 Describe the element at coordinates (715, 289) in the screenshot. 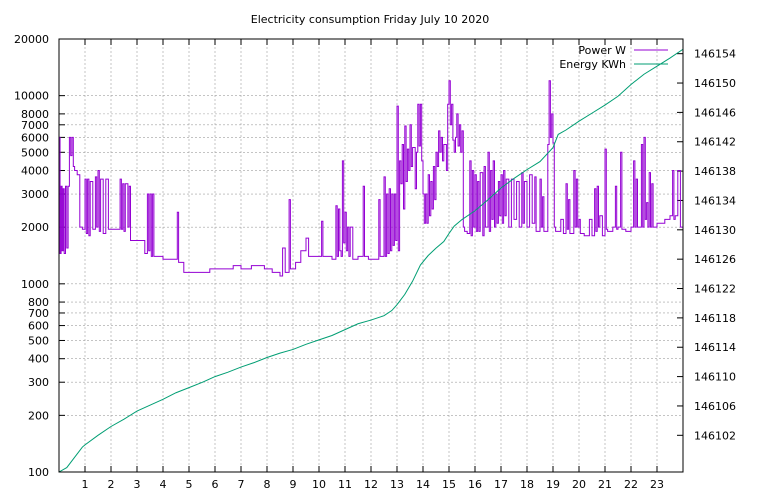

I see `y-right-tick-label: 146122` at that location.